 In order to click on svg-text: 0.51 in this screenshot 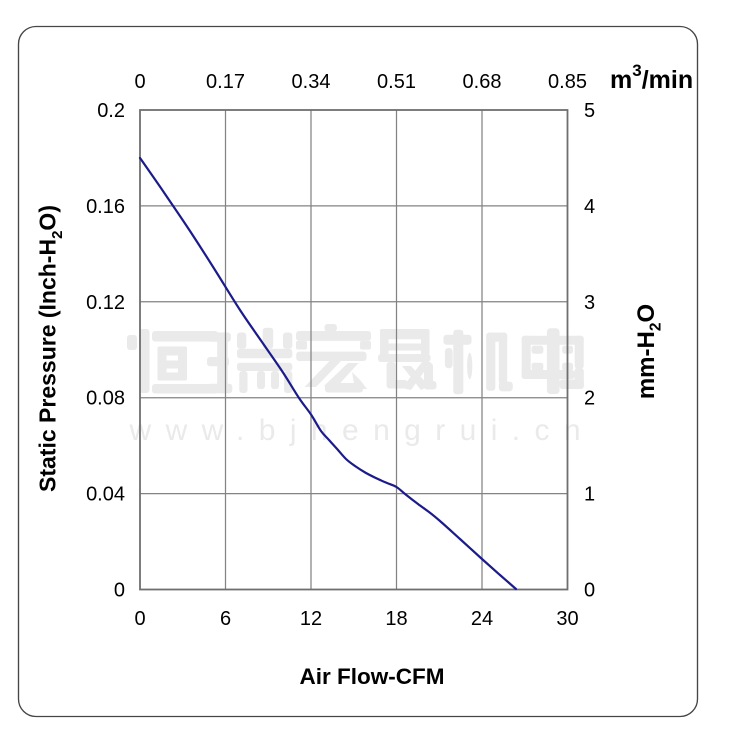, I will do `click(396, 82)`.